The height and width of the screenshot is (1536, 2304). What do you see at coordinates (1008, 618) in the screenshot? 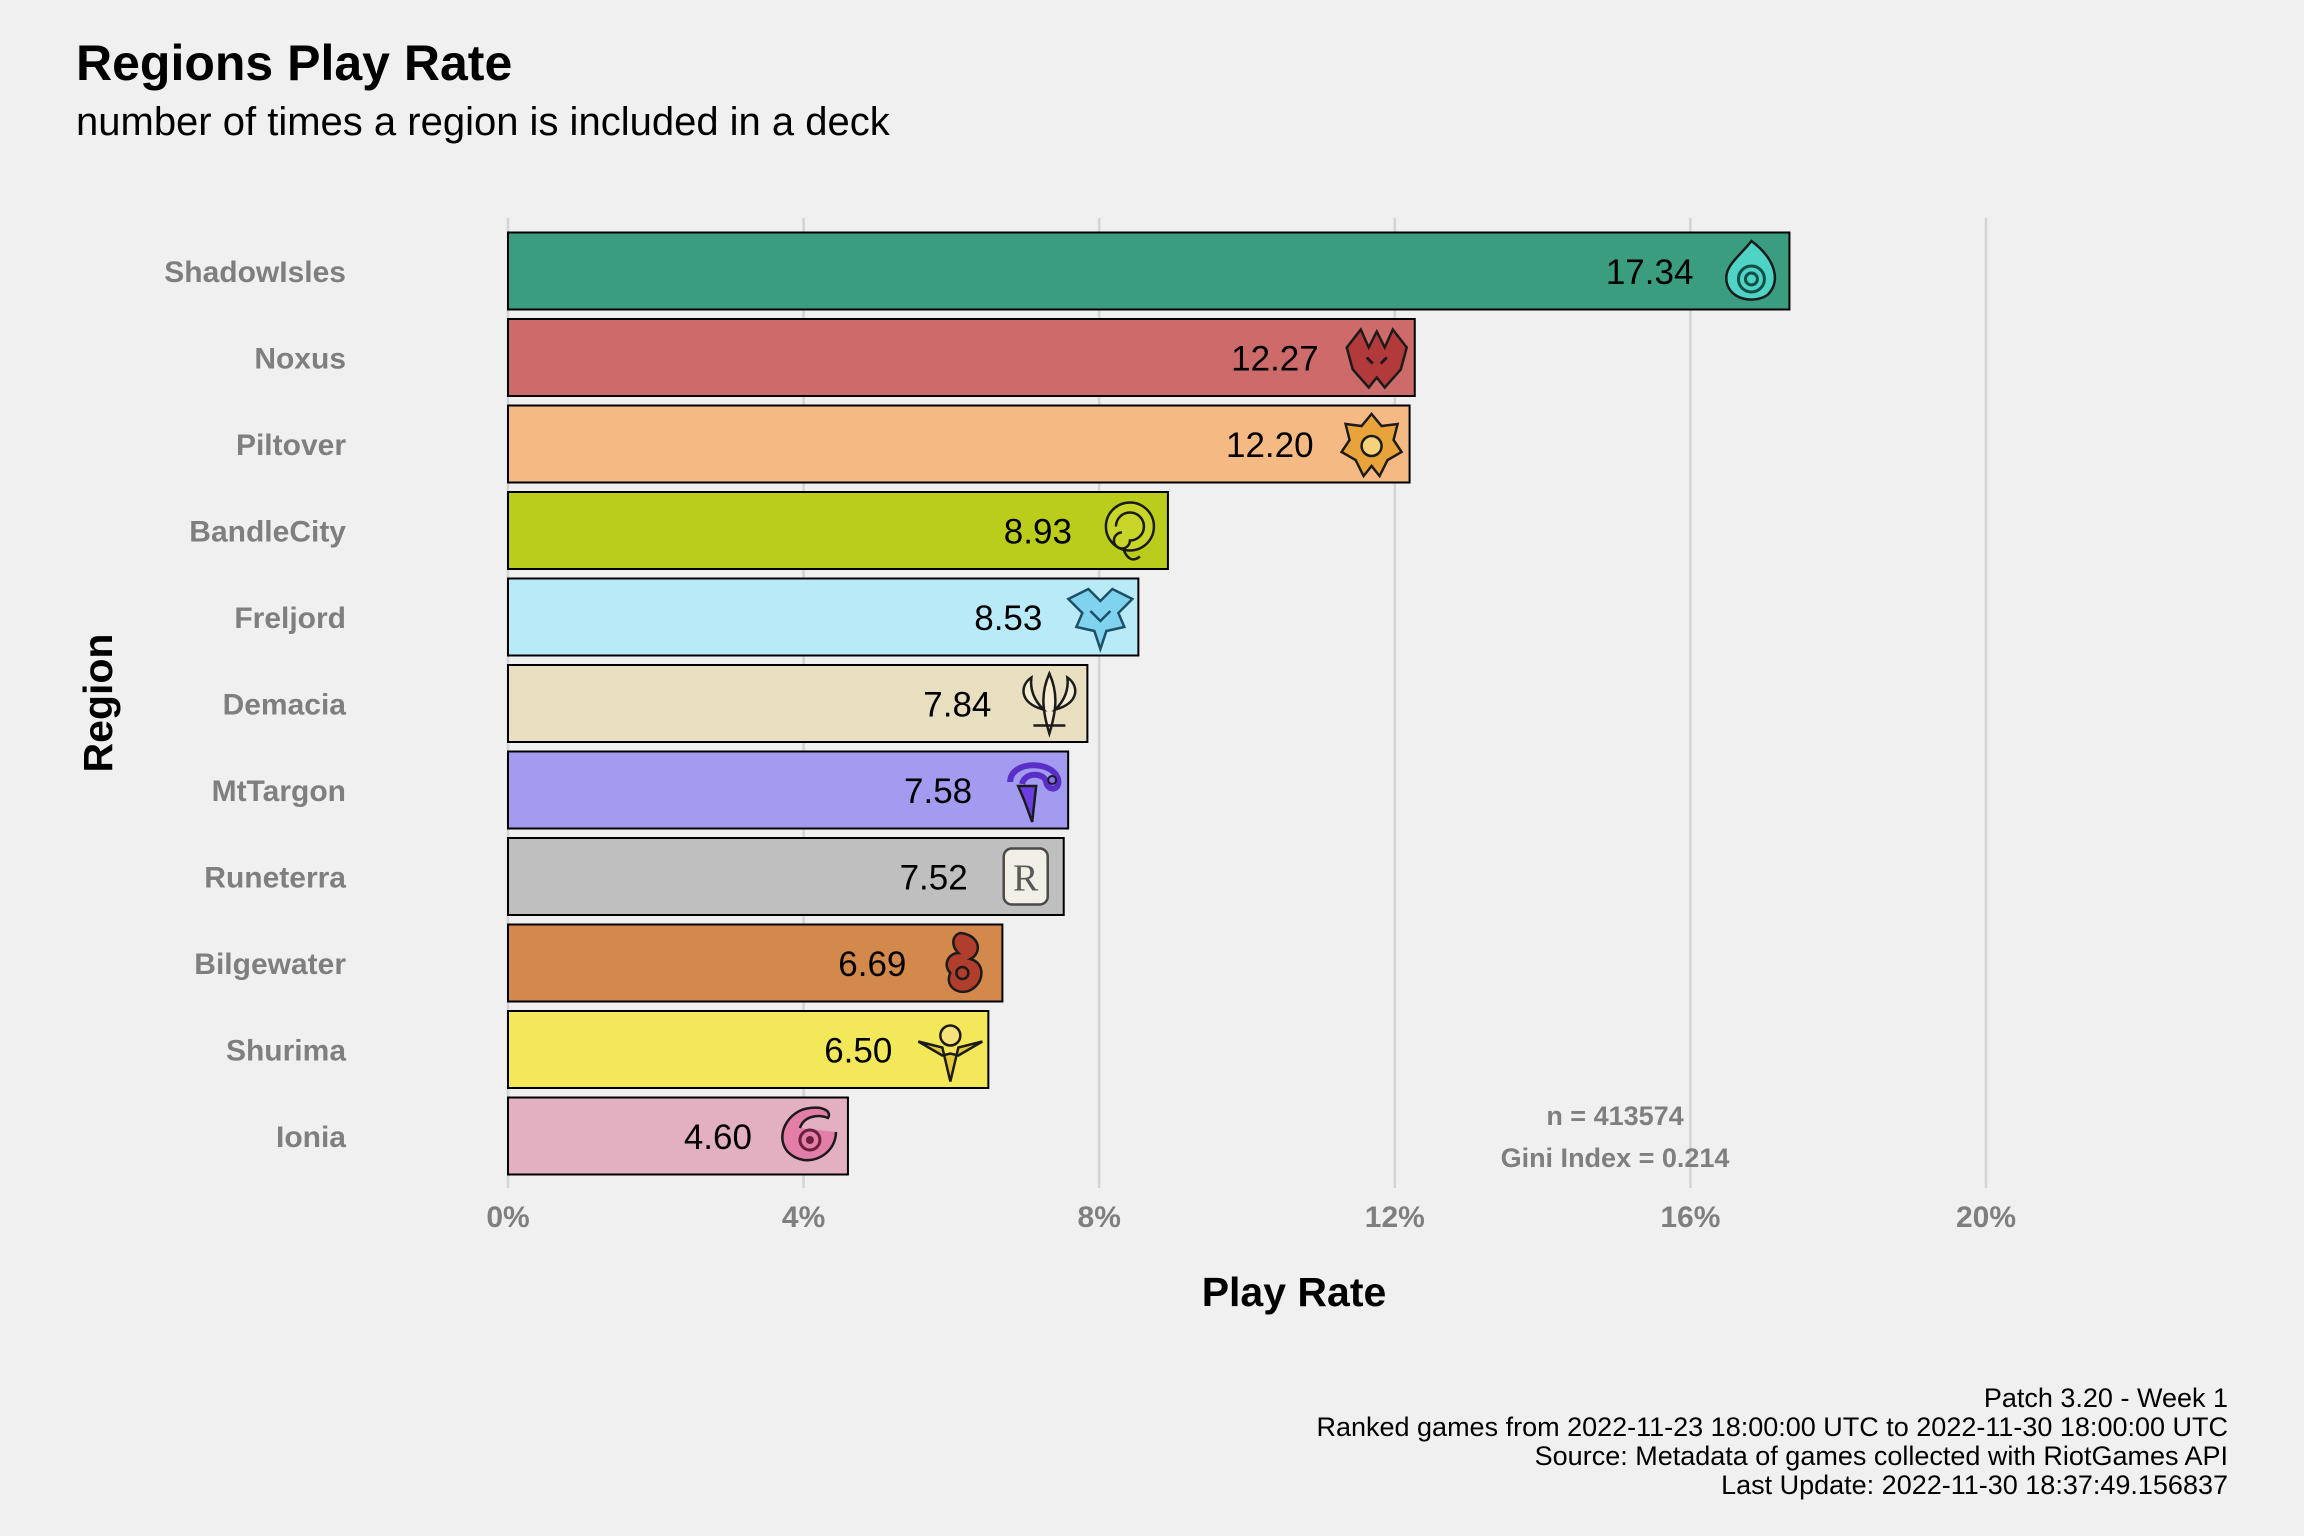
I see `bar-value-label: 8.53` at bounding box center [1008, 618].